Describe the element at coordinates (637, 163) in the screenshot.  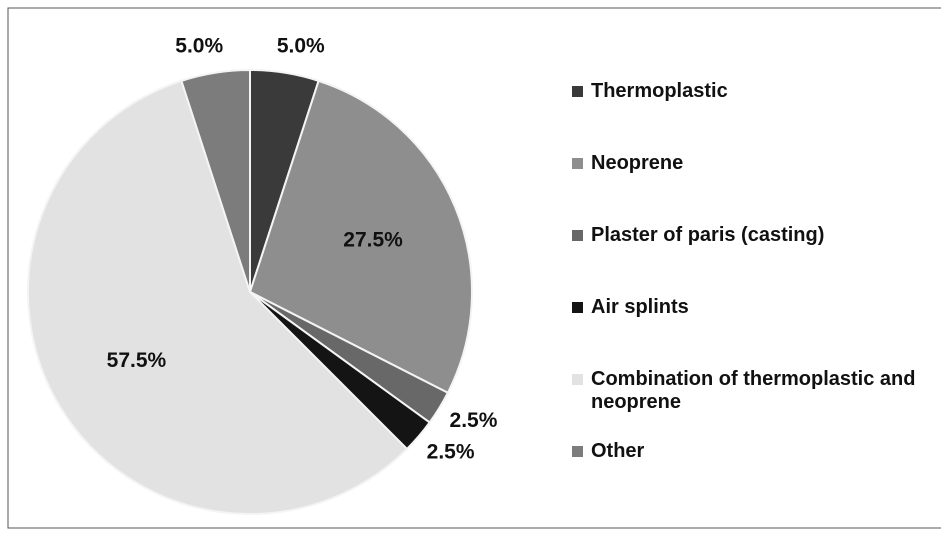
I see `legend-label: Neoprene` at that location.